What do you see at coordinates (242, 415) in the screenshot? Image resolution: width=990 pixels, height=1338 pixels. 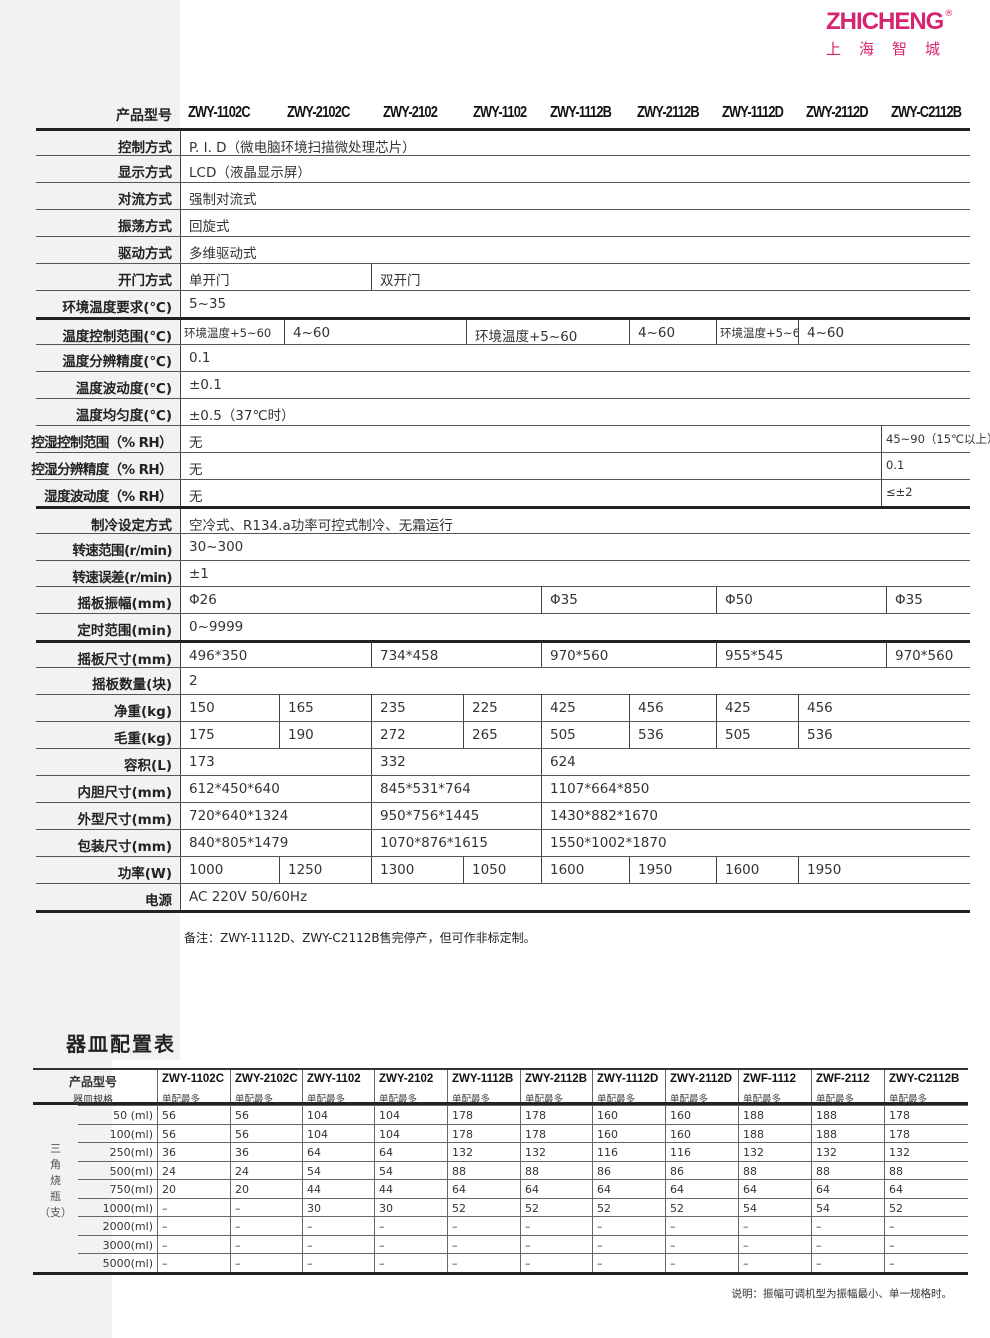 I see `spec-cell: ±0.5（37℃时）` at bounding box center [242, 415].